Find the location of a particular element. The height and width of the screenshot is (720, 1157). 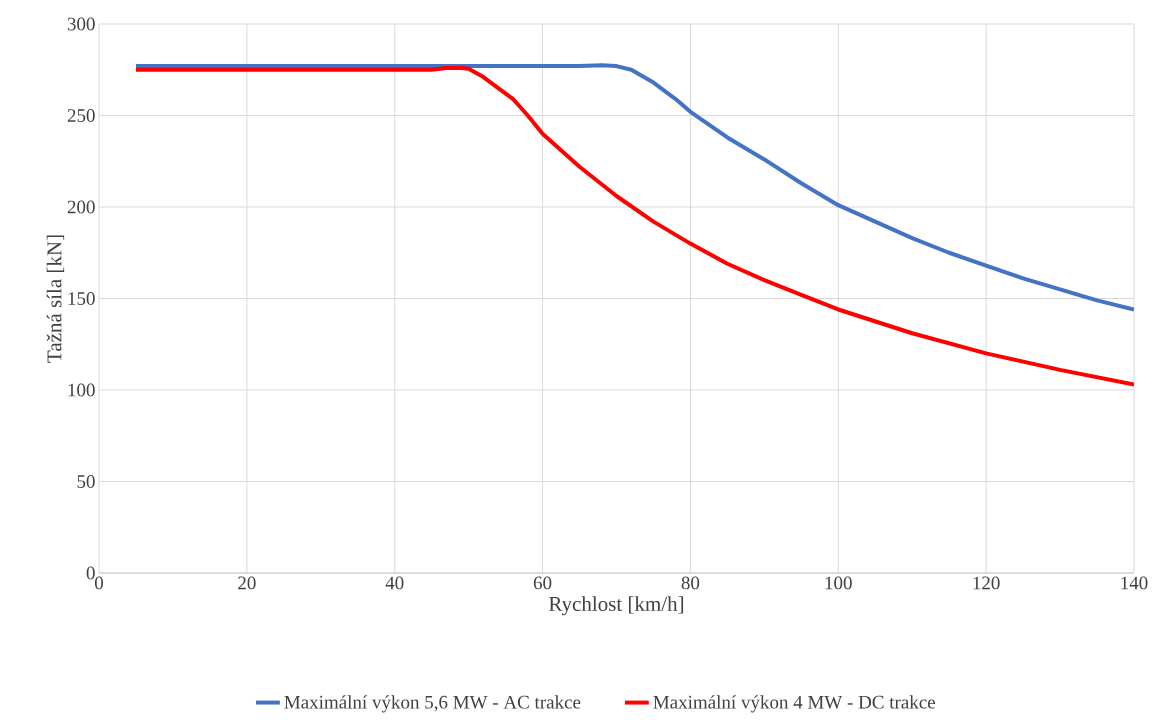

y-tick-label: 50 is located at coordinates (86, 481).